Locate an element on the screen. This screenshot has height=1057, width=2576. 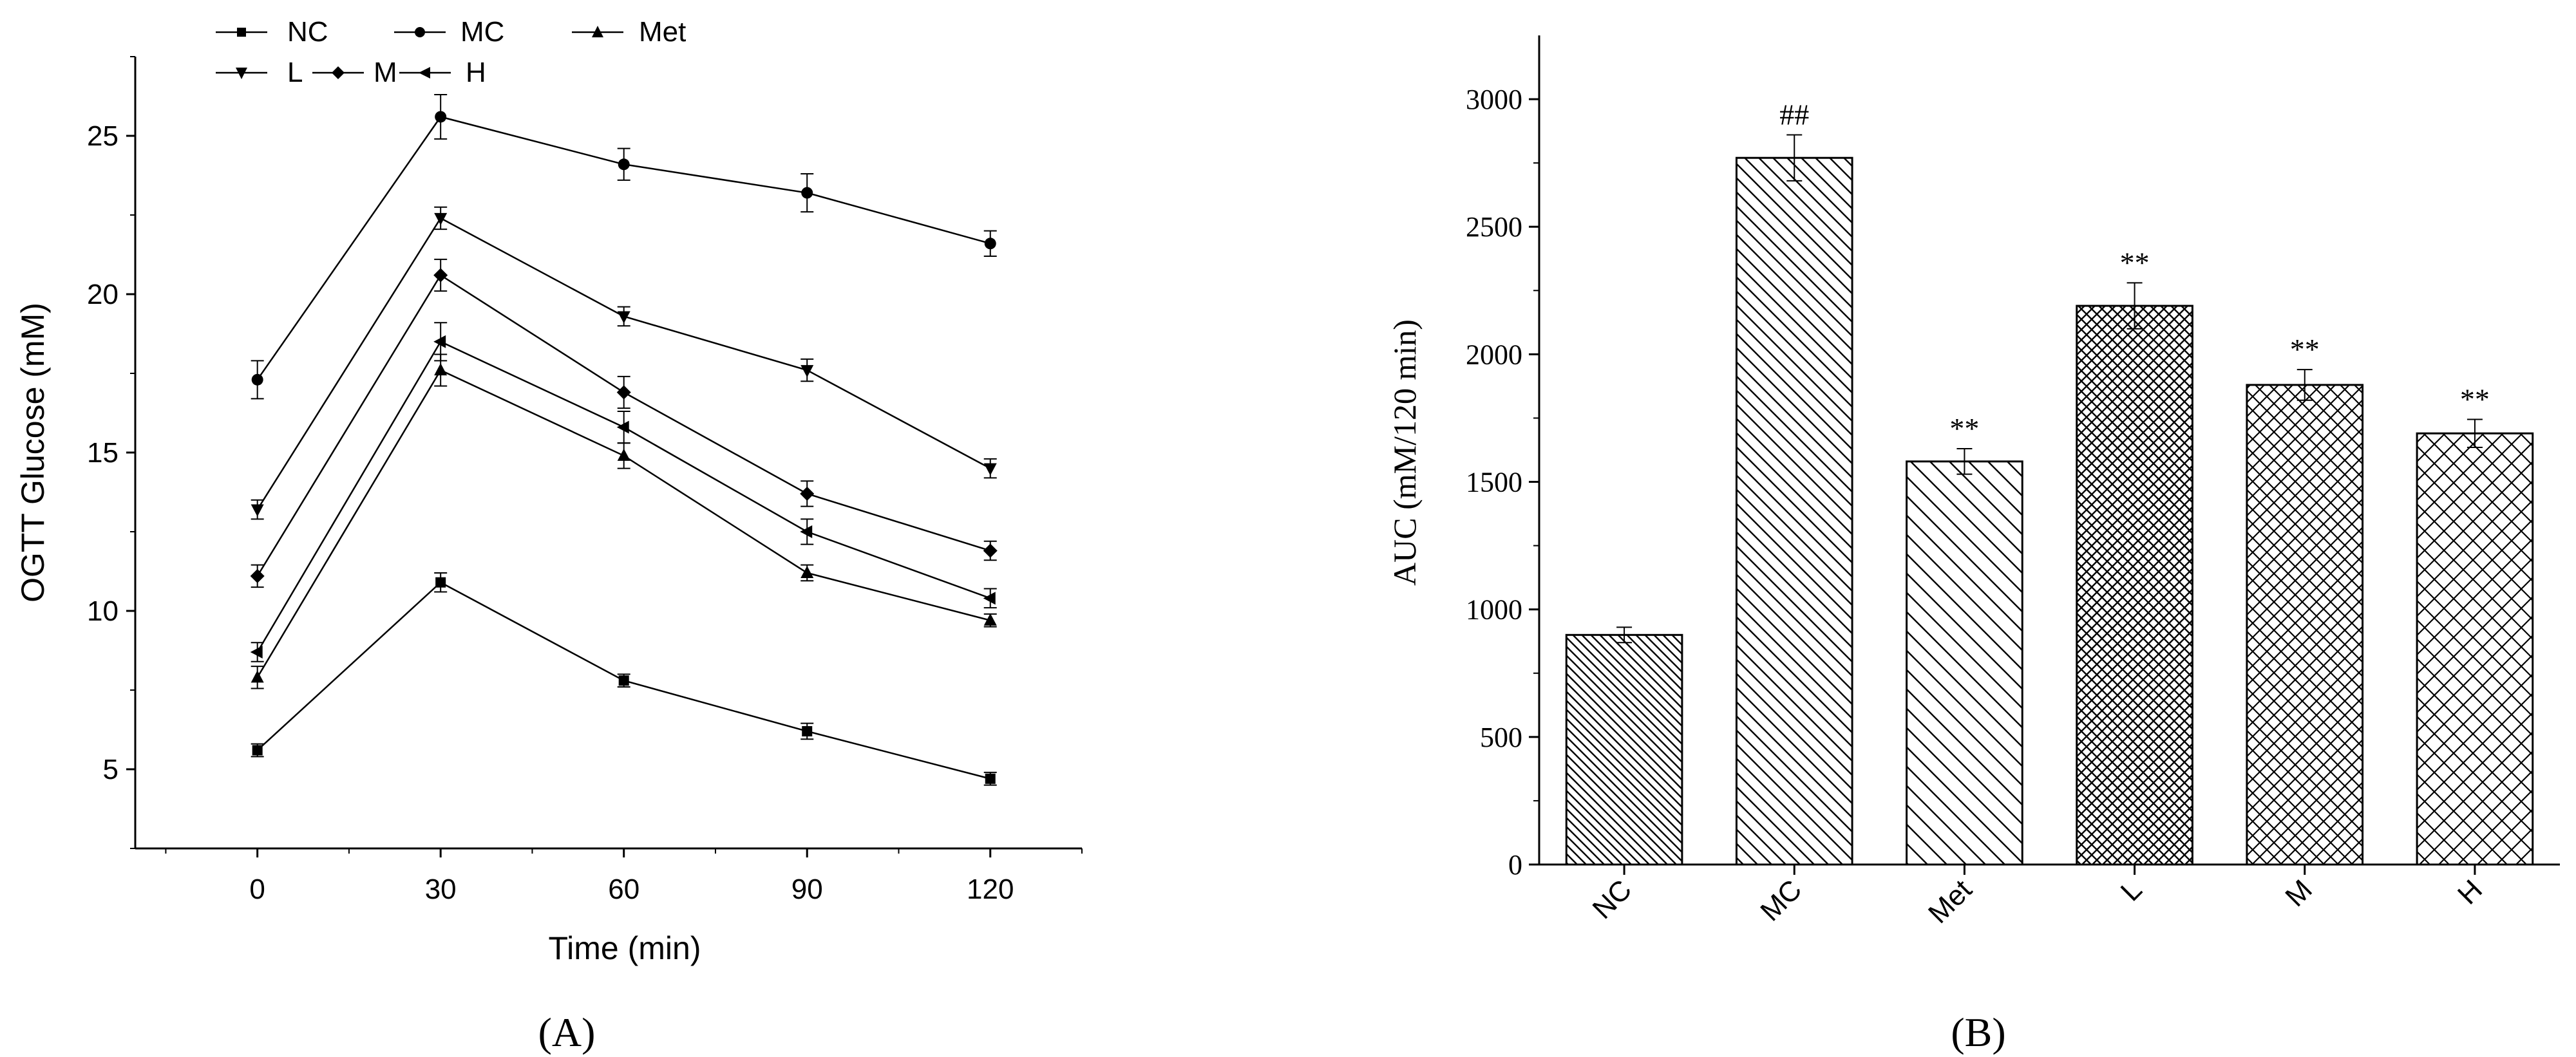
legend-item-l: L is located at coordinates (259, 72).